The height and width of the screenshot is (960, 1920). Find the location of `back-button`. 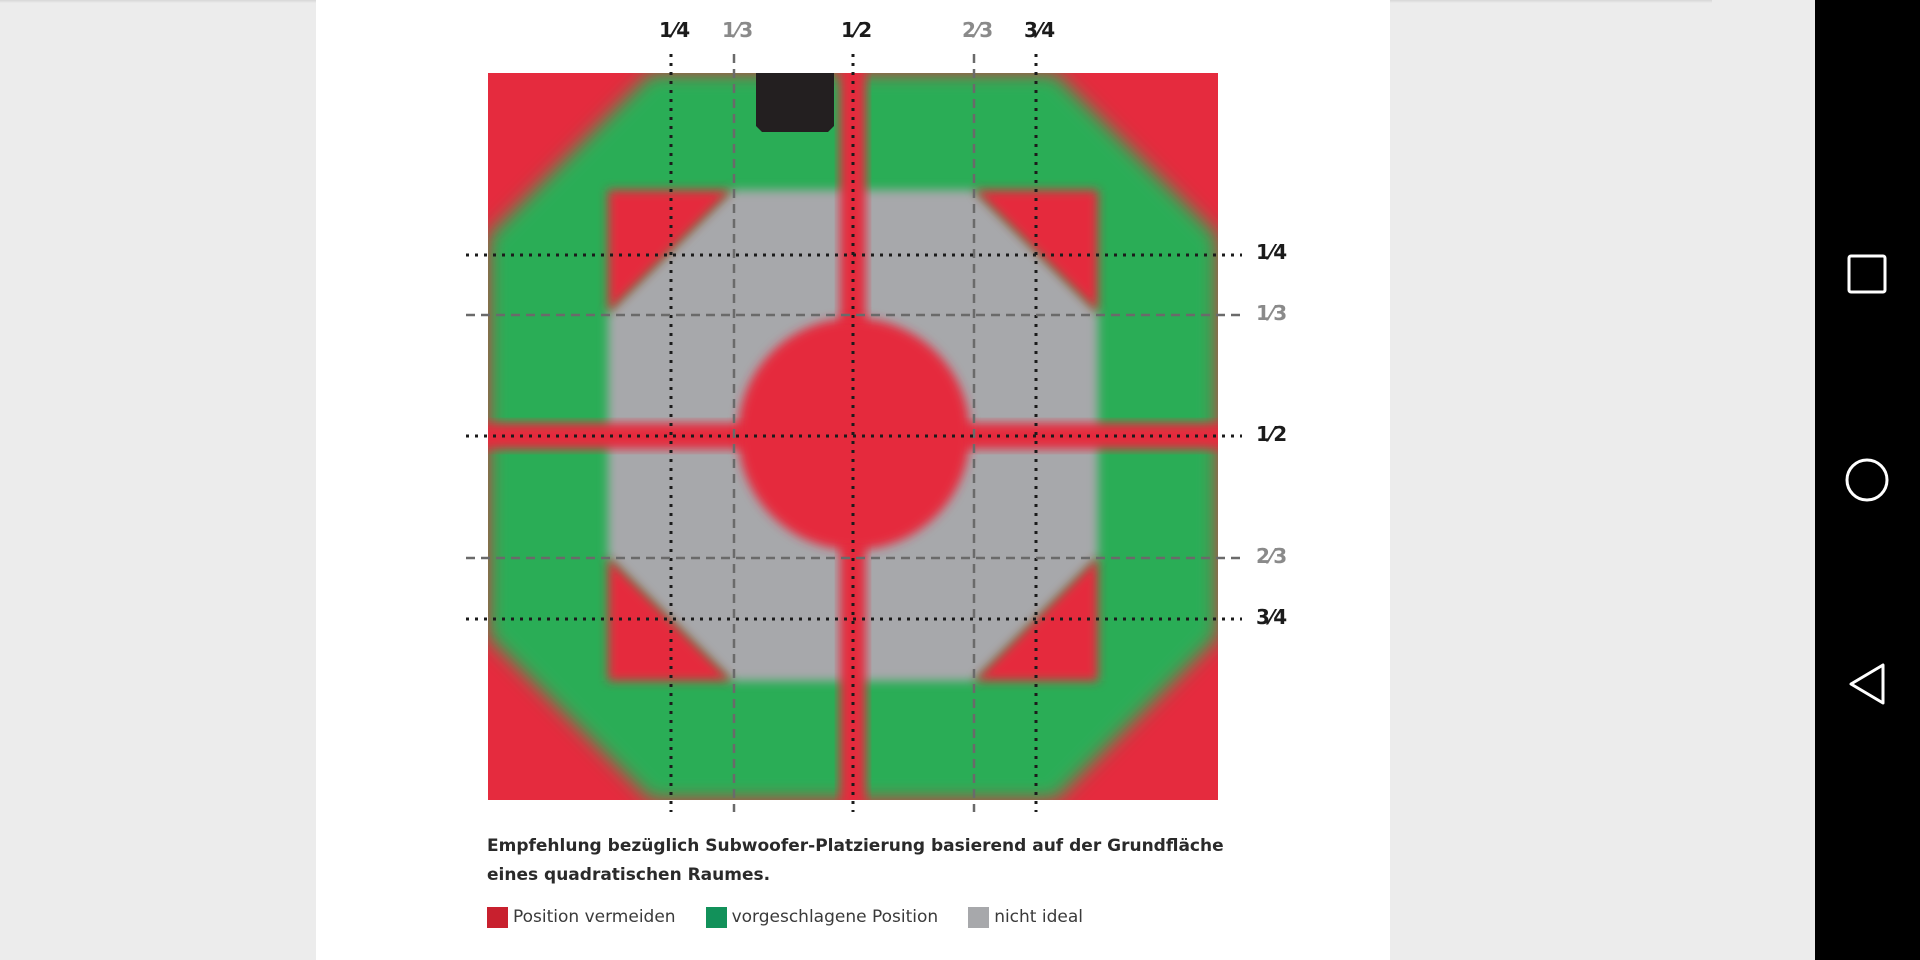

back-button is located at coordinates (1867, 684).